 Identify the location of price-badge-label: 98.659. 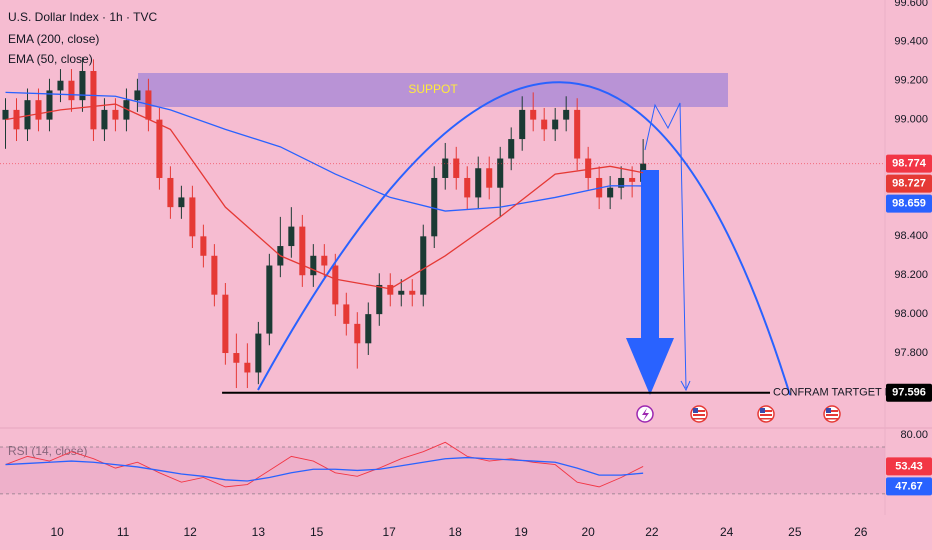
(909, 203).